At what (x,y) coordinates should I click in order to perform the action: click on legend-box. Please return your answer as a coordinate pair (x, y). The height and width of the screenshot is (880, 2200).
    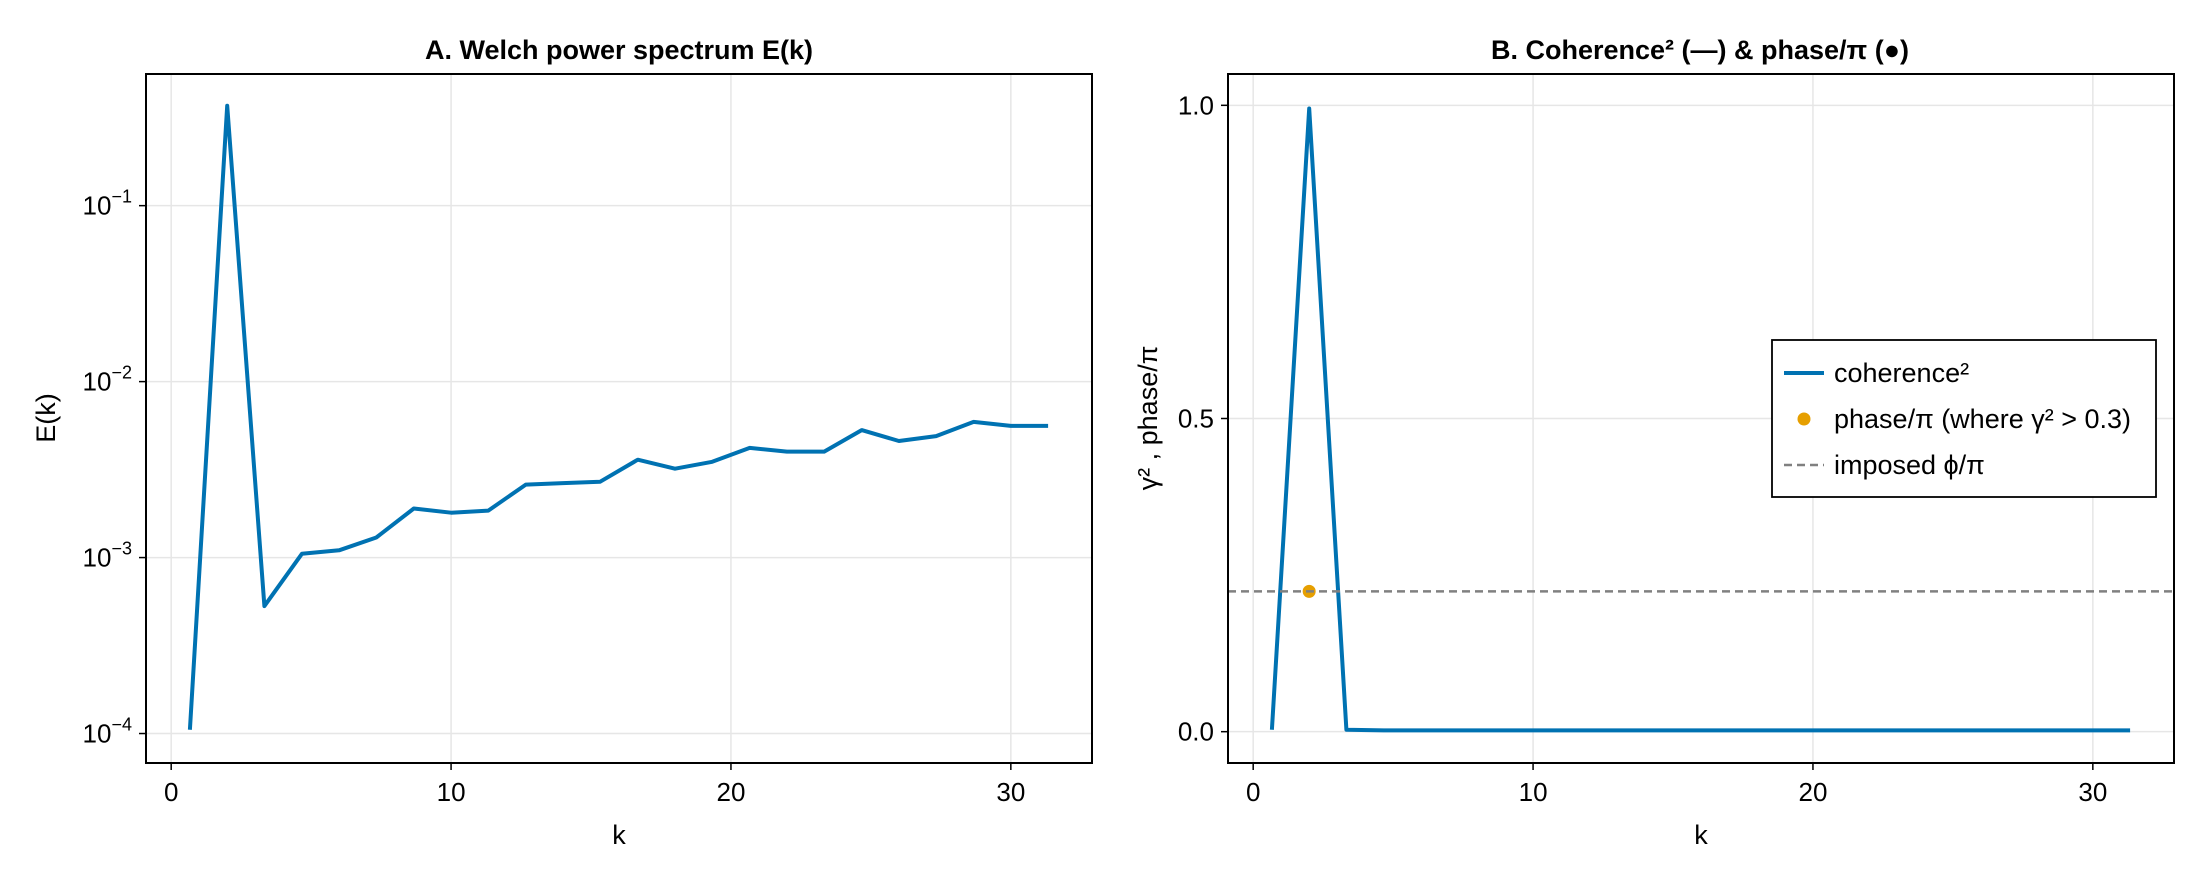
    Looking at the image, I should click on (1964, 418).